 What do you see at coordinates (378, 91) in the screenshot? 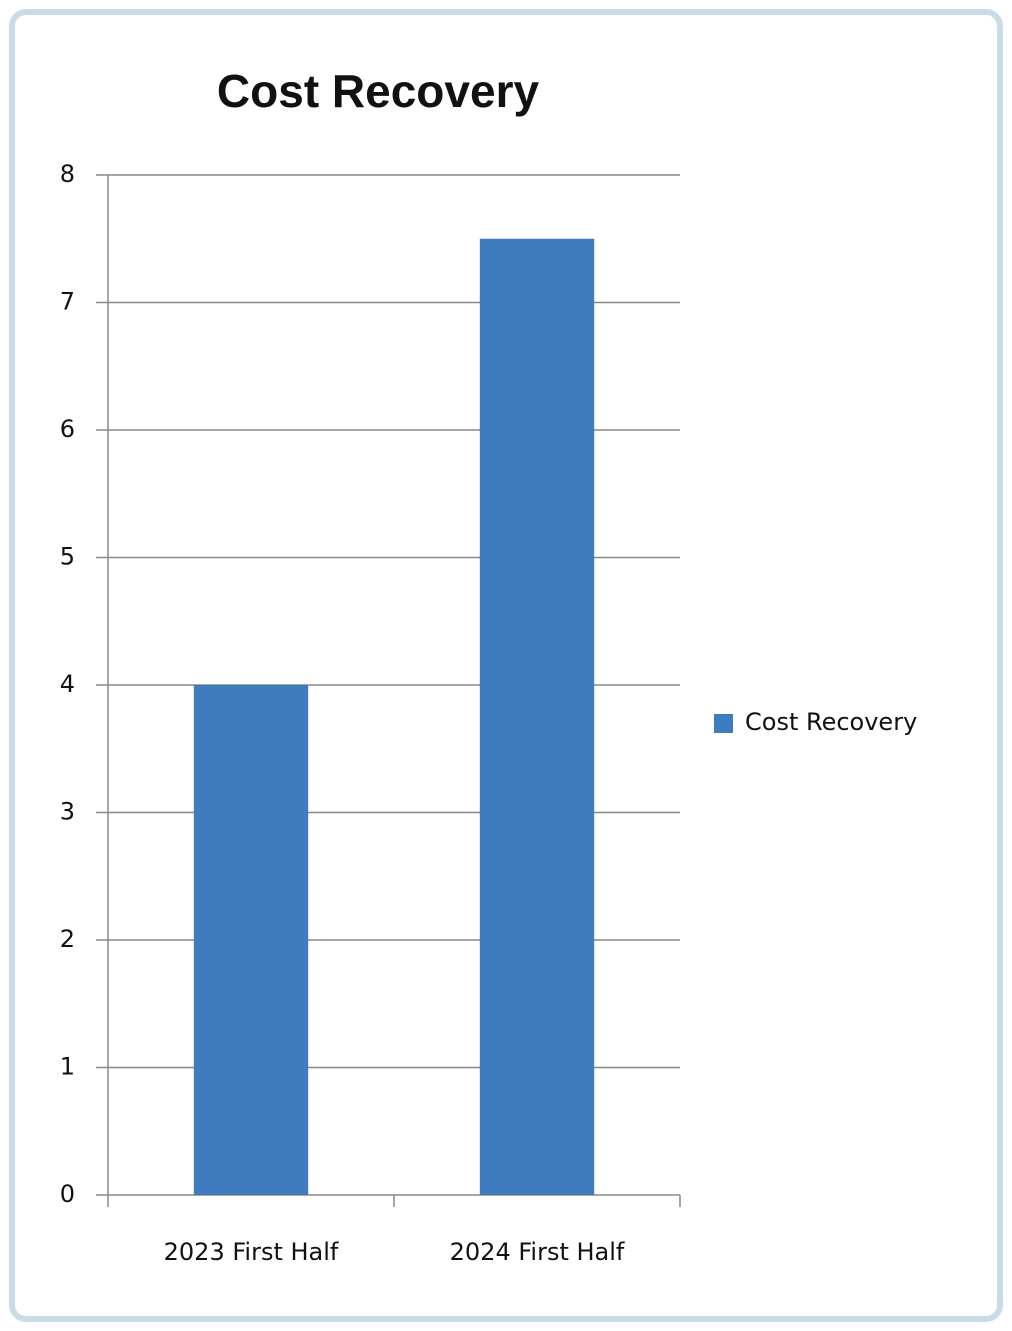
I see `chart-title: Cost Recovery` at bounding box center [378, 91].